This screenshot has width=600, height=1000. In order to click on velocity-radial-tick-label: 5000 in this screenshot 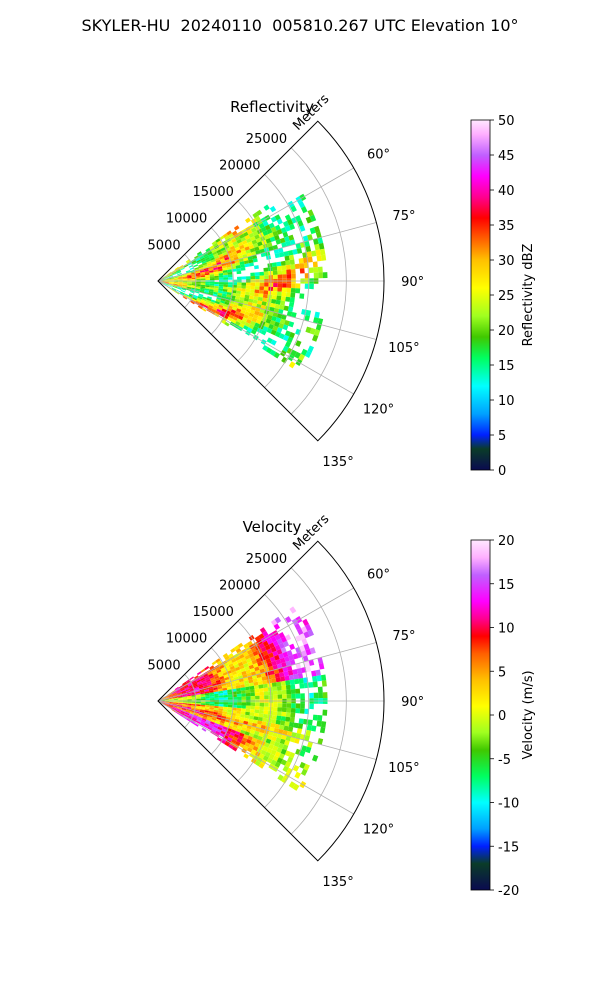, I will do `click(164, 665)`.